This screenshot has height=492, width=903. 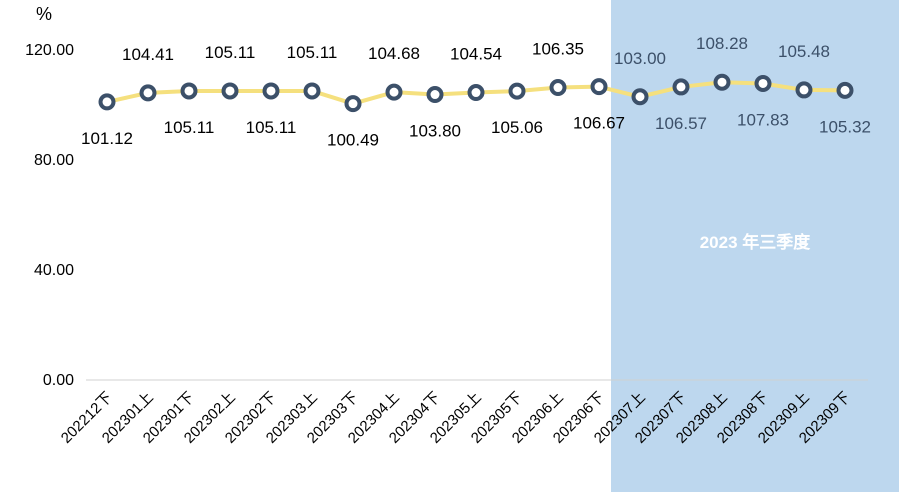 What do you see at coordinates (353, 140) in the screenshot?
I see `data-label: 100.49` at bounding box center [353, 140].